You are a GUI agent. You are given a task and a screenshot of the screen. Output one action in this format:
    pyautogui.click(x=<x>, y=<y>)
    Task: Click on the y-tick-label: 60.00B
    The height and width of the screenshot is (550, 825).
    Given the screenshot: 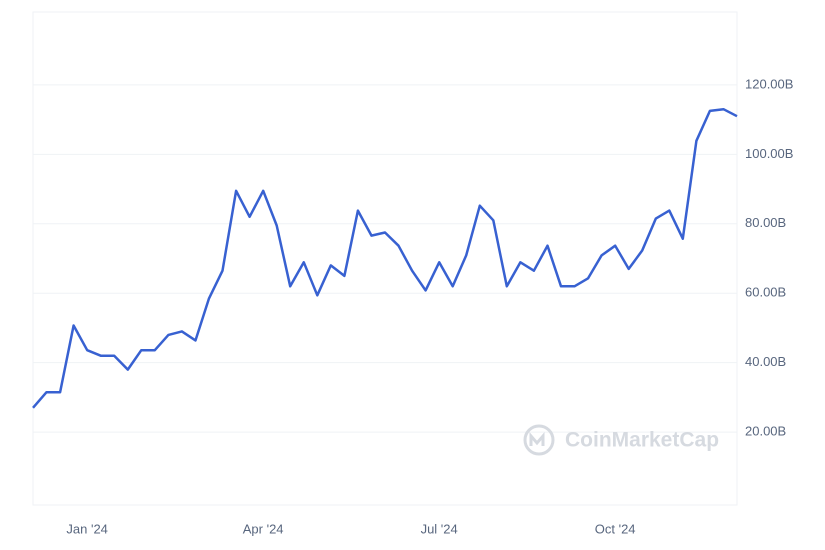 What is the action you would take?
    pyautogui.click(x=765, y=292)
    